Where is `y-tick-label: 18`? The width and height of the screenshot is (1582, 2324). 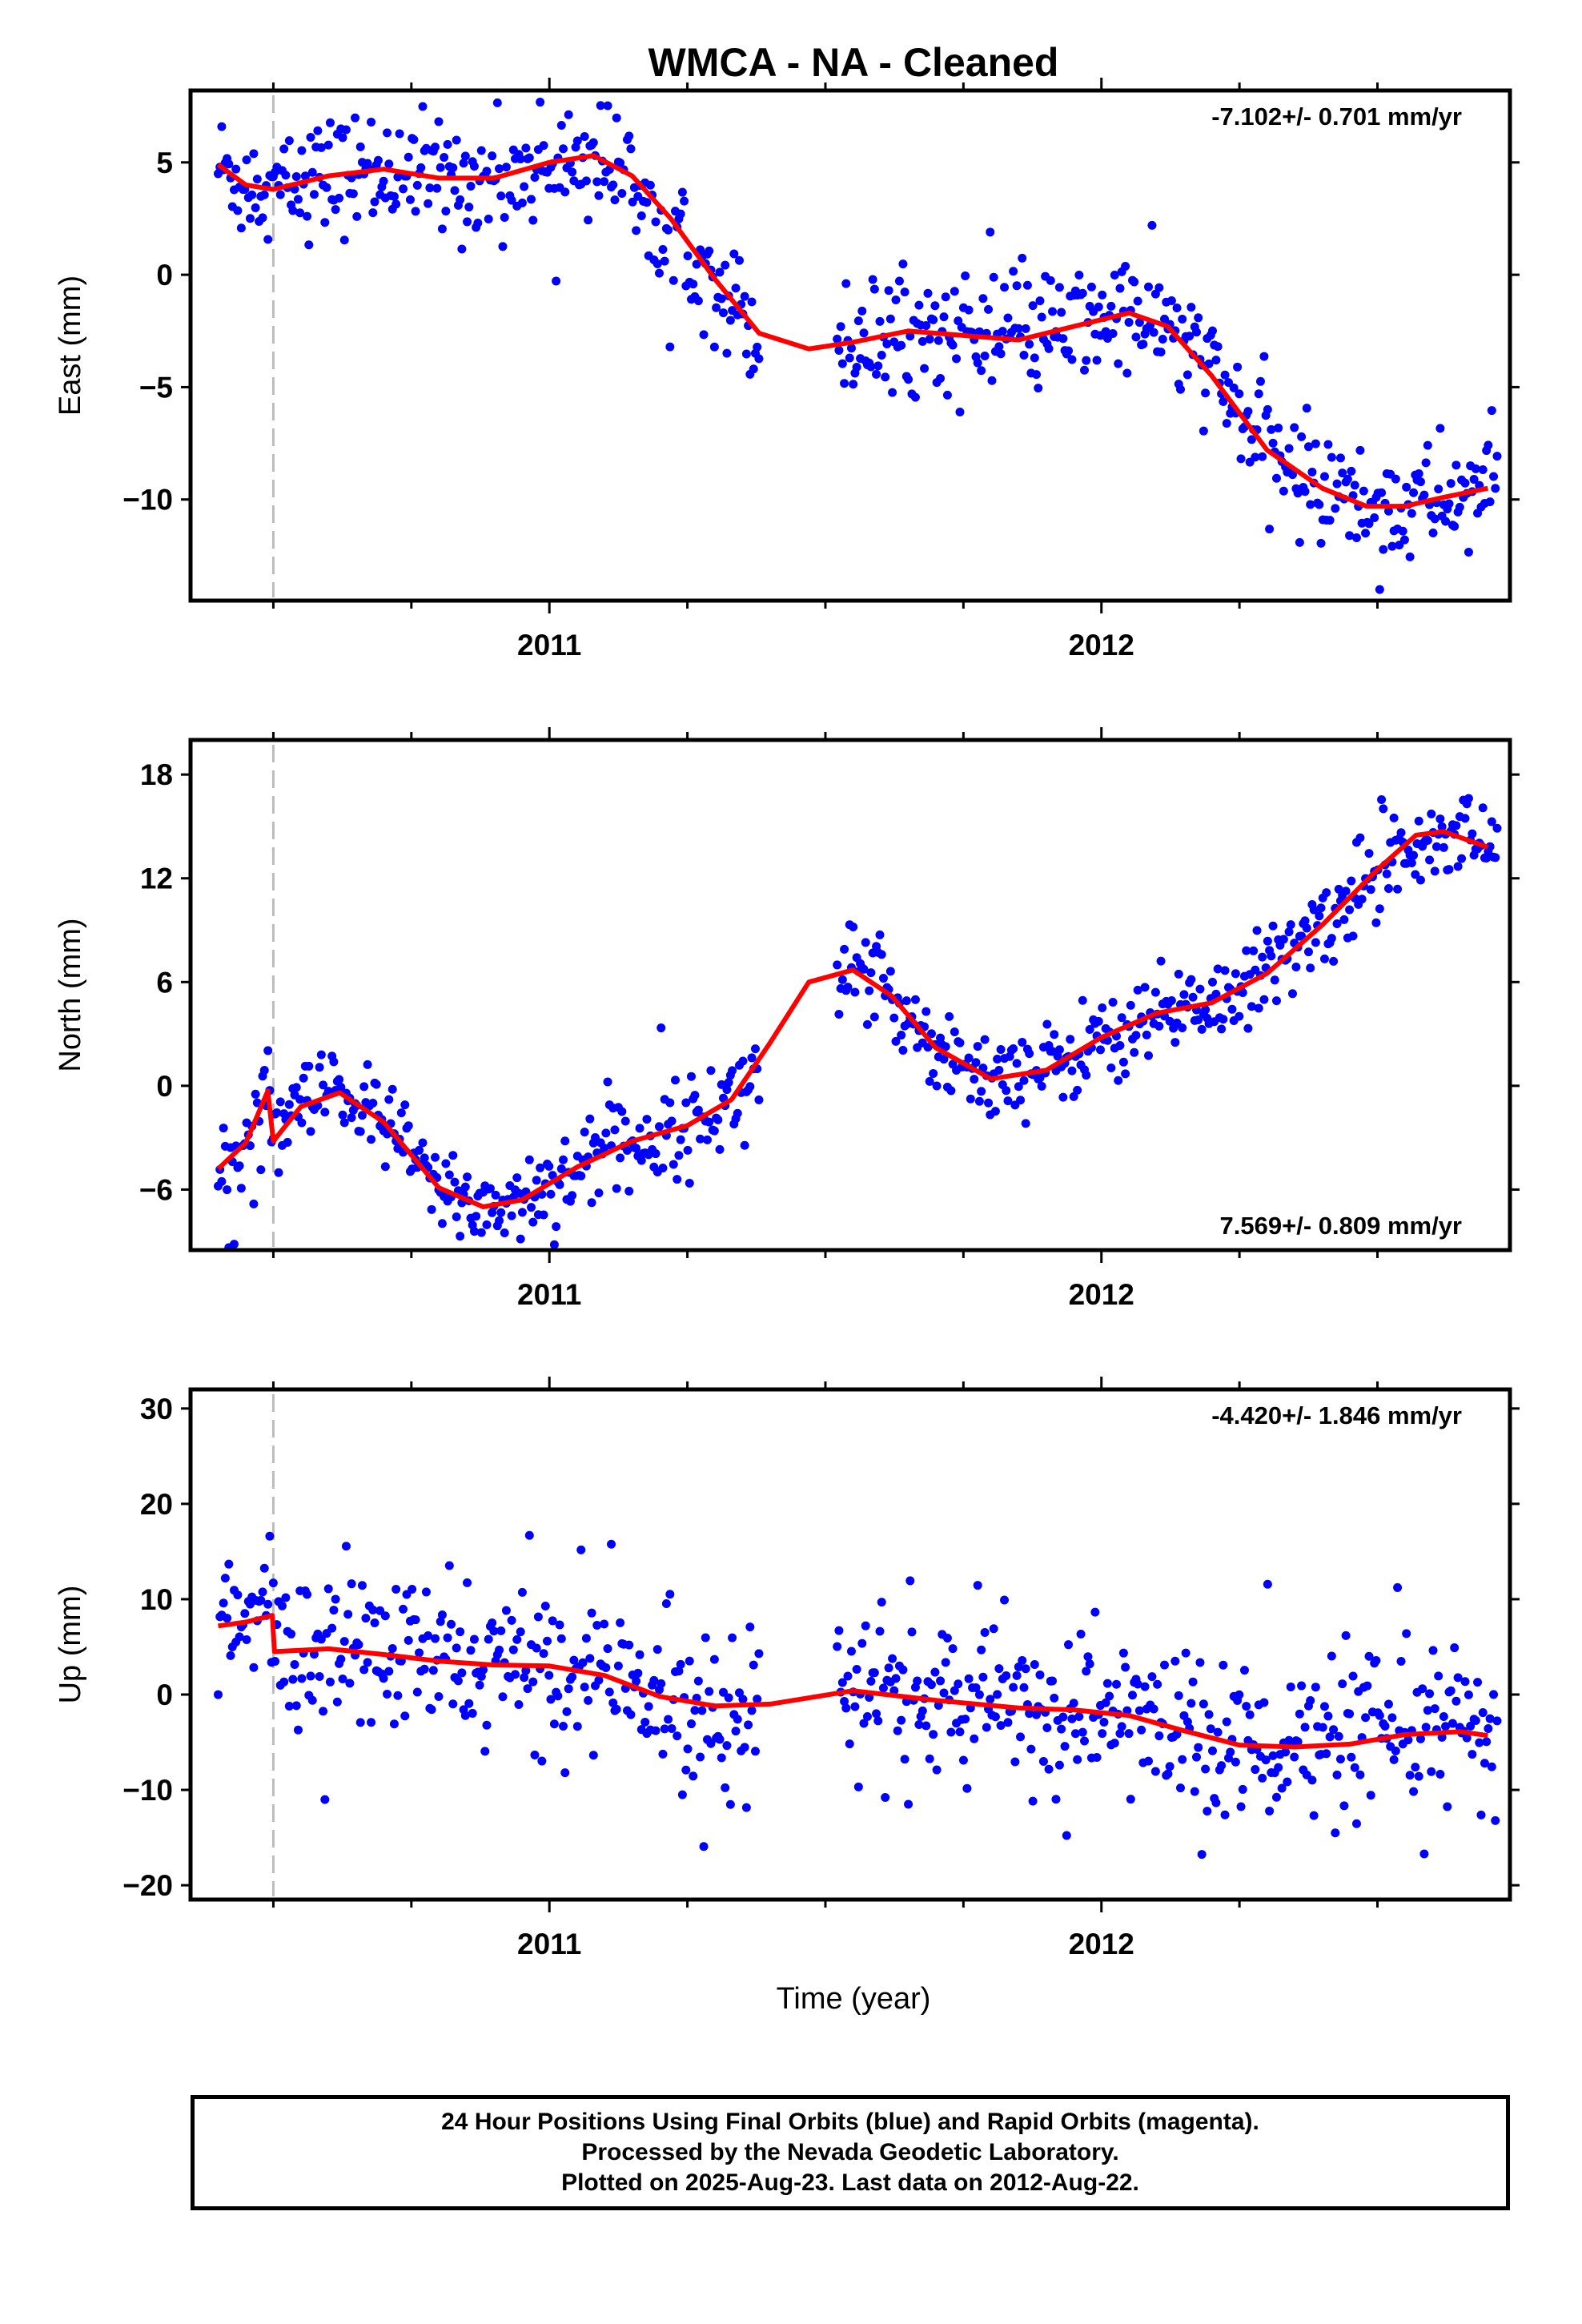
y-tick-label: 18 is located at coordinates (156, 774).